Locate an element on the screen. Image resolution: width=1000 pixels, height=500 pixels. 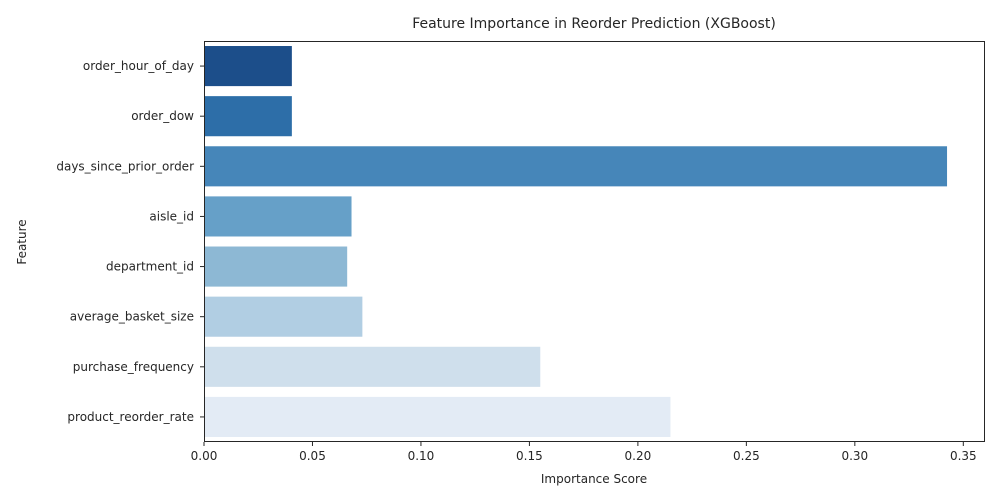
bar-product-reorder-rate is located at coordinates (437, 416).